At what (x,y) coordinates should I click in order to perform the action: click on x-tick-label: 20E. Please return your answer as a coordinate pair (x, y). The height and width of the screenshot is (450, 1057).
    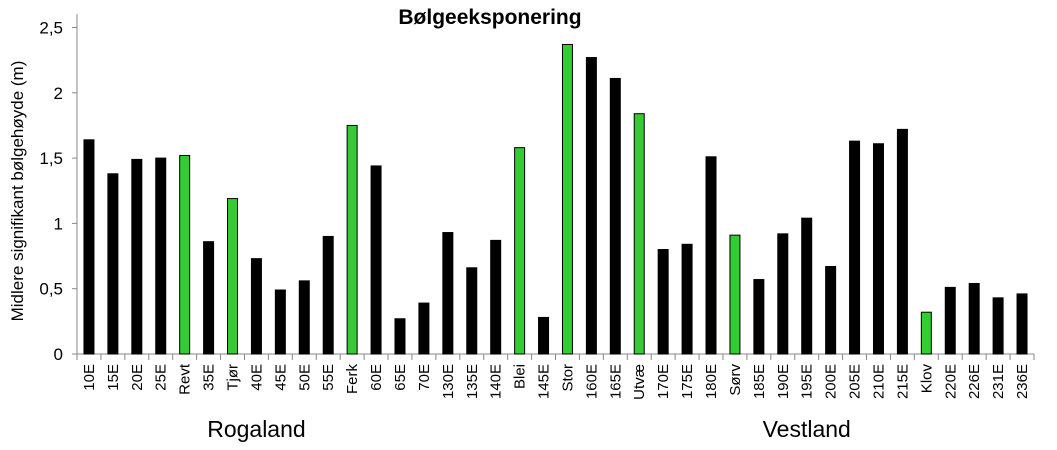
    Looking at the image, I should click on (137, 377).